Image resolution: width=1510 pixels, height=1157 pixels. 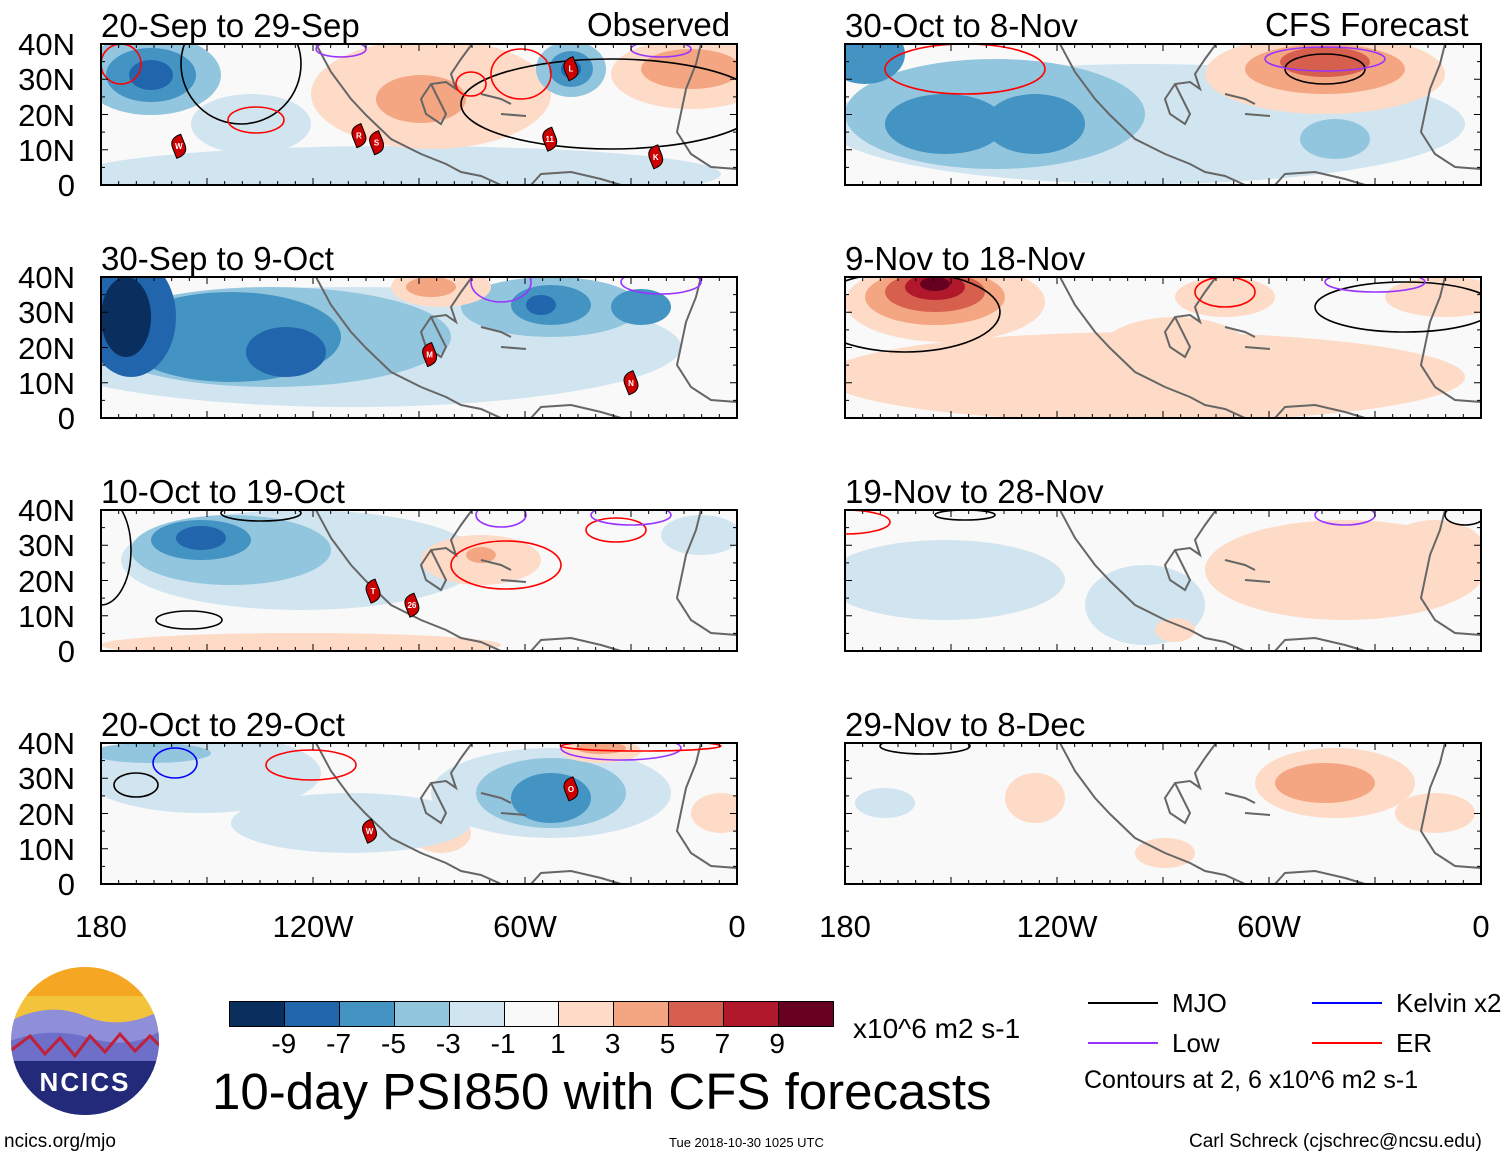 What do you see at coordinates (1449, 1003) in the screenshot?
I see `kelvin-legend-label: Kelvin x2` at bounding box center [1449, 1003].